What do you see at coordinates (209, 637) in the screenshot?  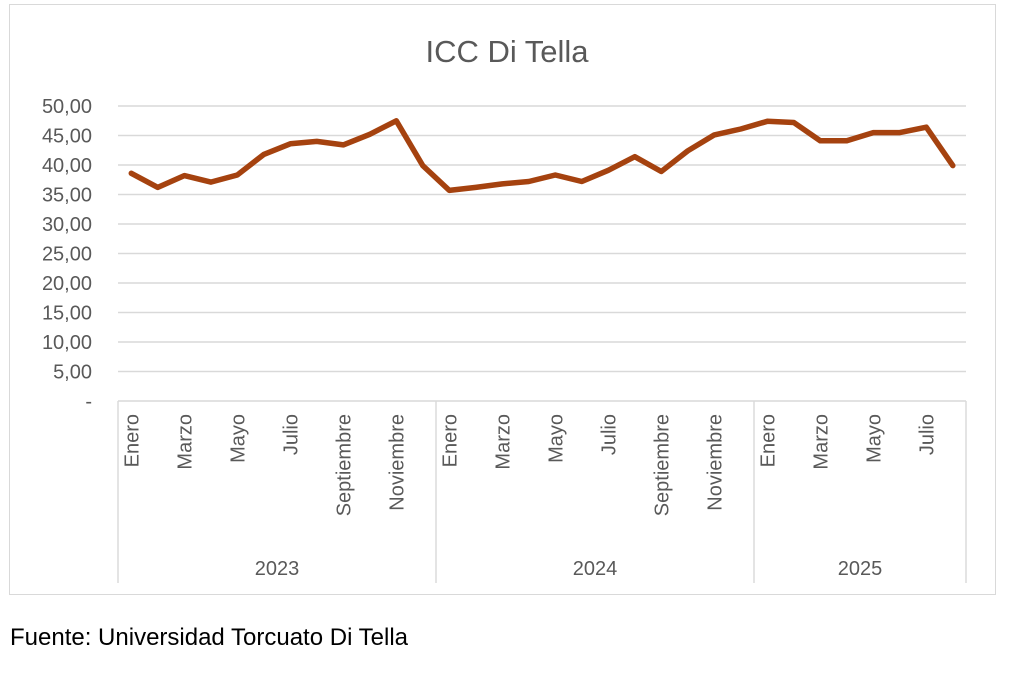 I see `source-note: Fuente: Universidad Torcuato Di Tella` at bounding box center [209, 637].